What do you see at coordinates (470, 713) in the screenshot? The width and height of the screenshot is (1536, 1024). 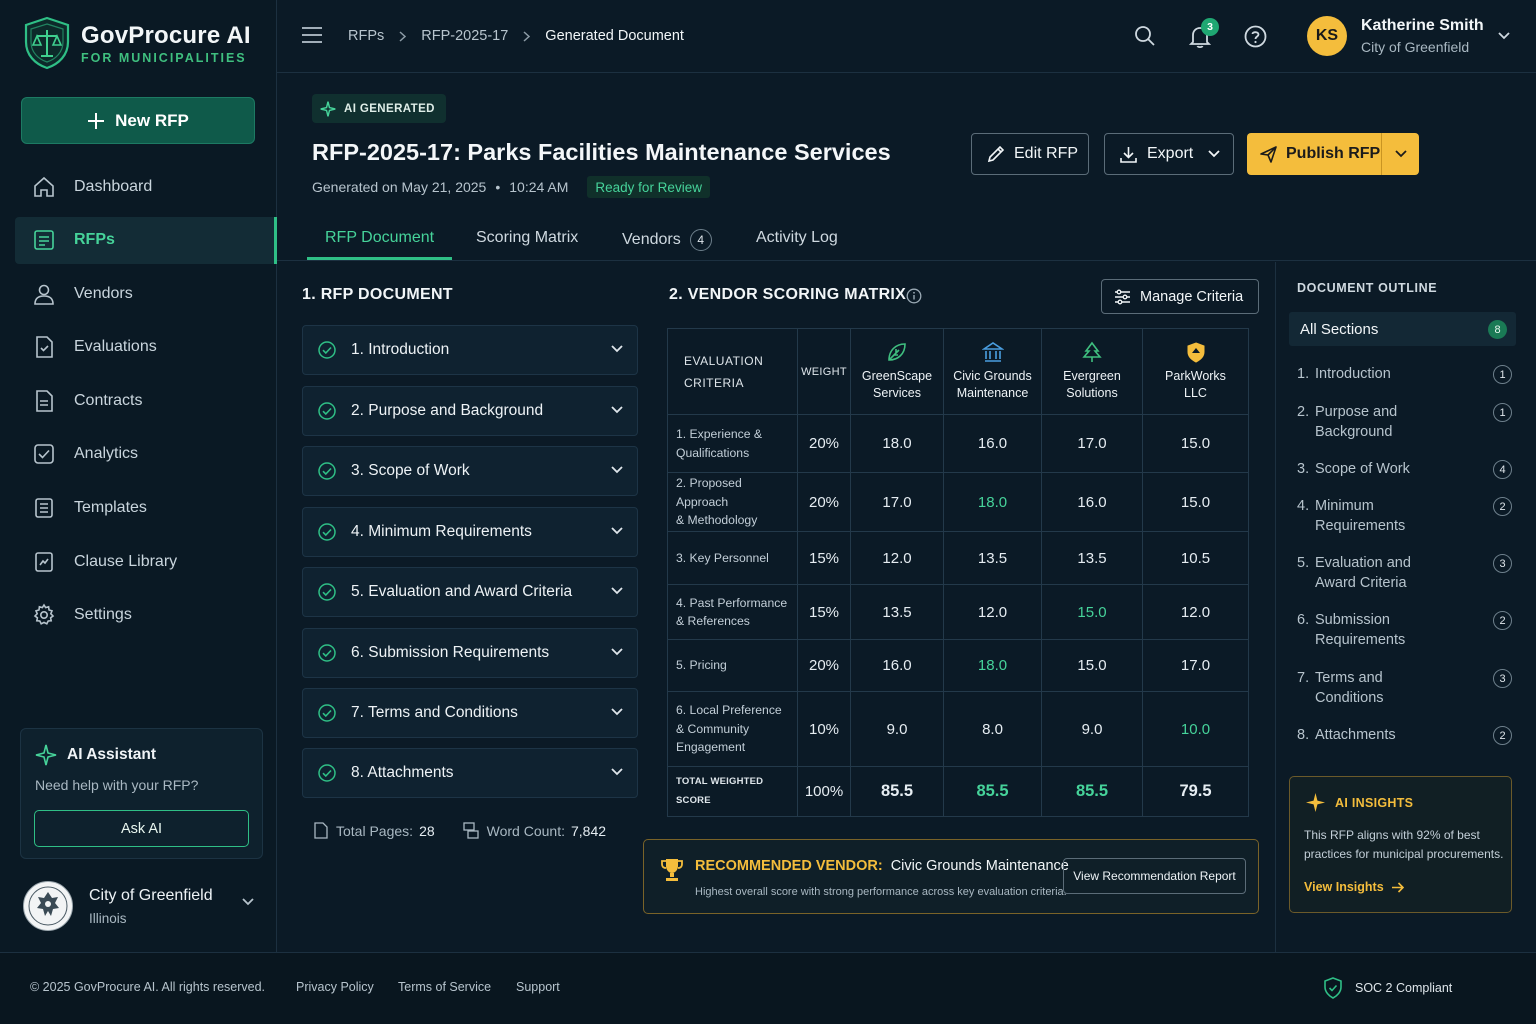 I see `rfp-section-item: 7. Terms and Conditions` at bounding box center [470, 713].